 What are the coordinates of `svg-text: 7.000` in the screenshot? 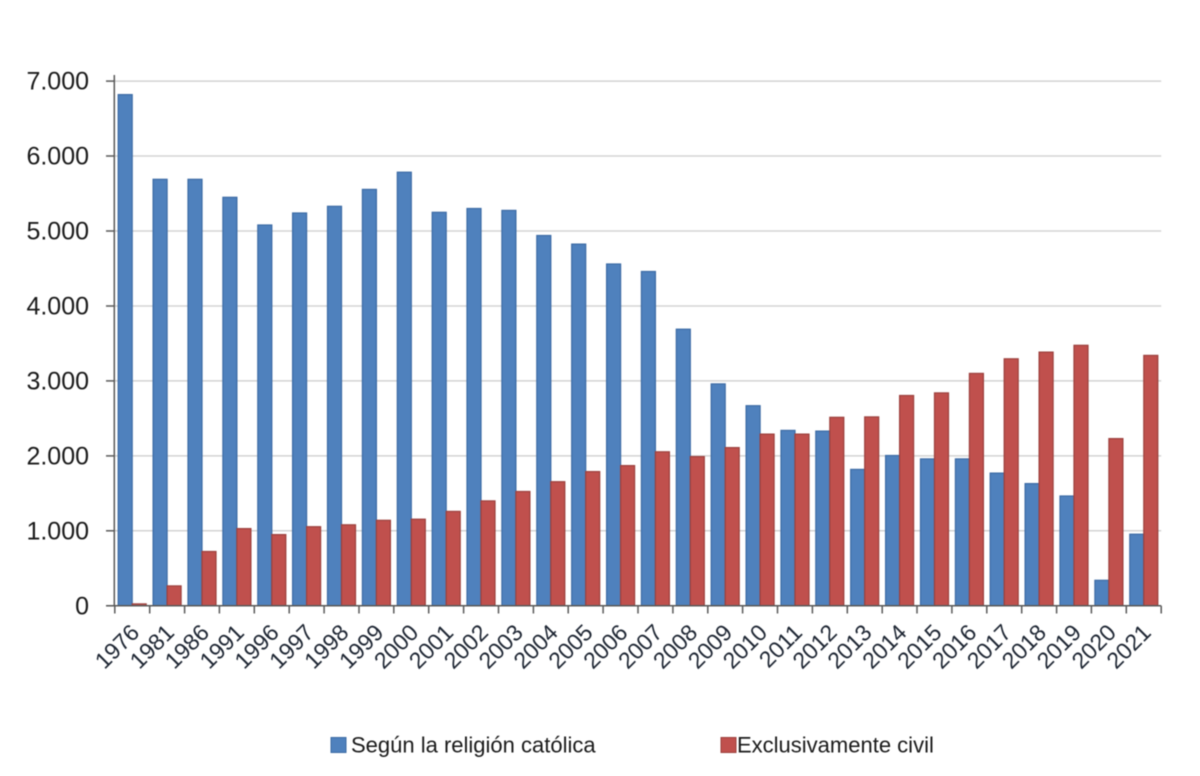 It's located at (57, 82).